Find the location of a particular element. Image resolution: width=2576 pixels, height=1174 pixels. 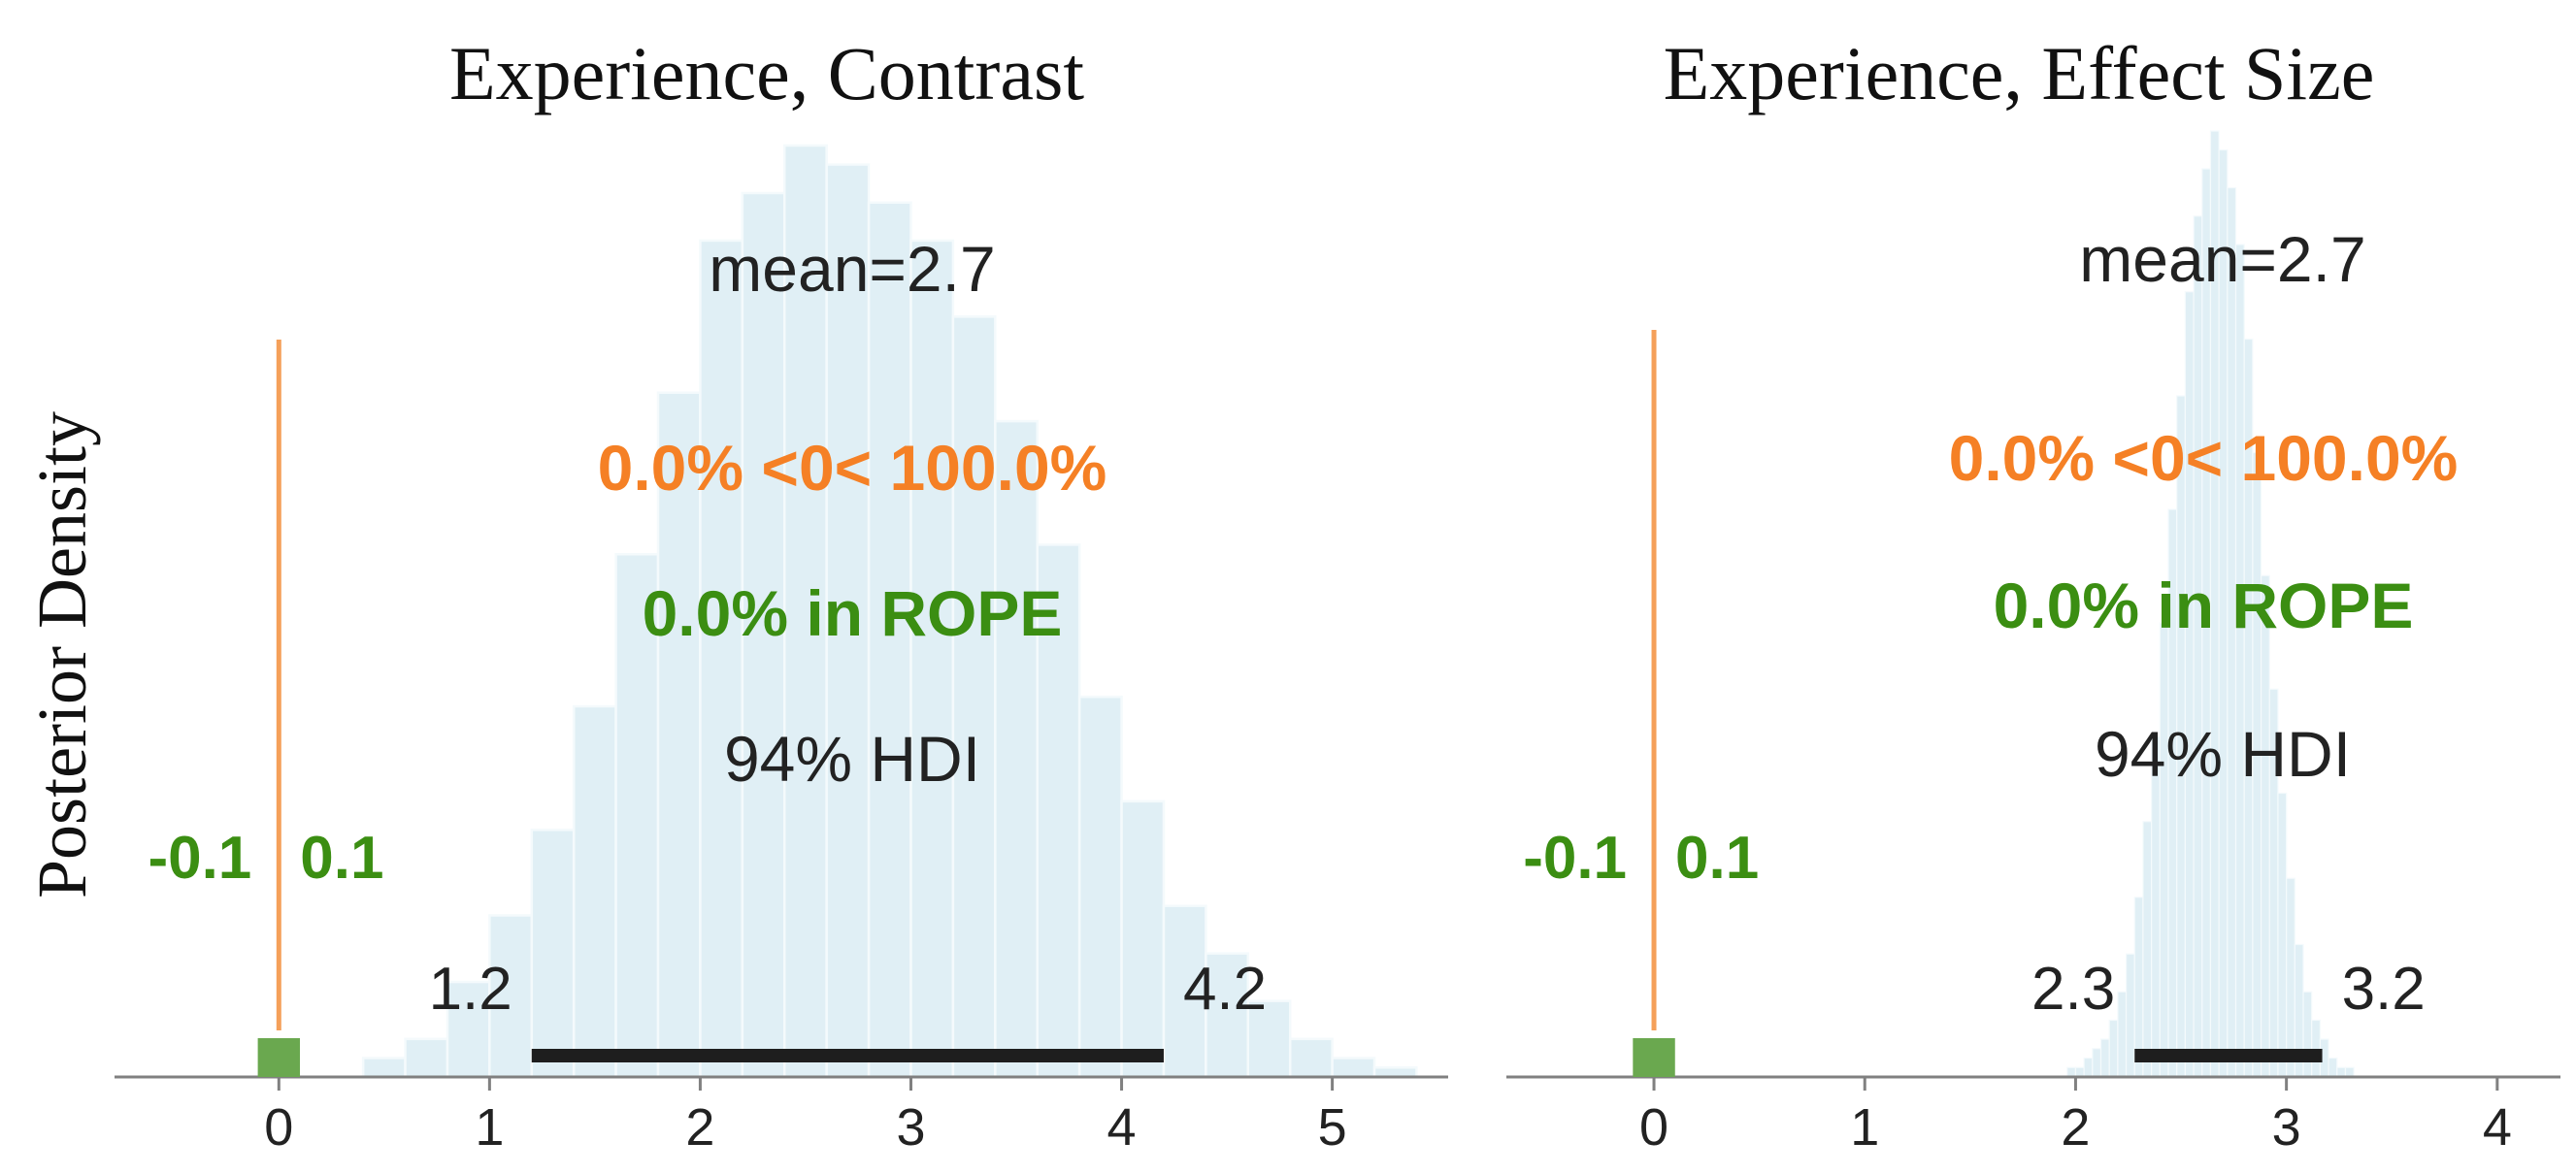

y-axis-label: Posterior Density is located at coordinates (62, 654).